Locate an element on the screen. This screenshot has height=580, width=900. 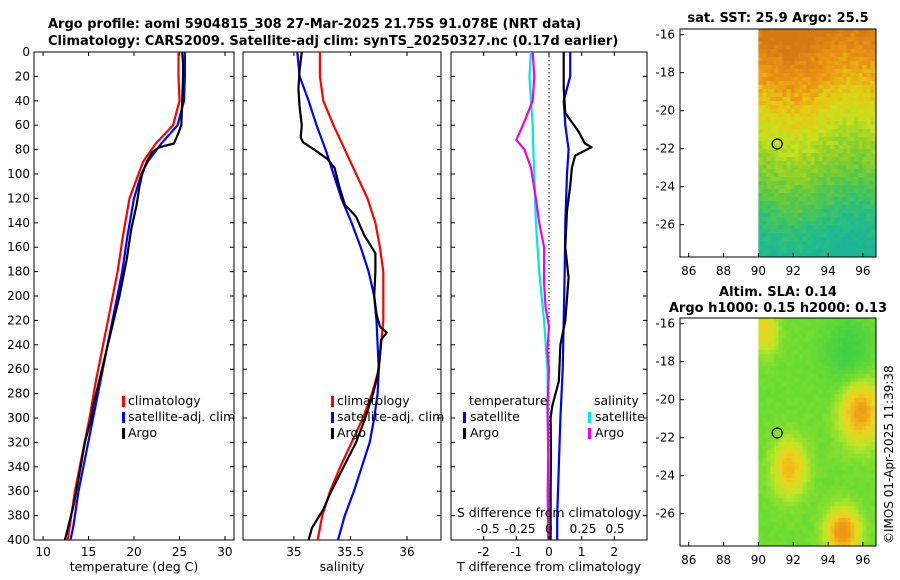
salinity-series is located at coordinates (342, 296).